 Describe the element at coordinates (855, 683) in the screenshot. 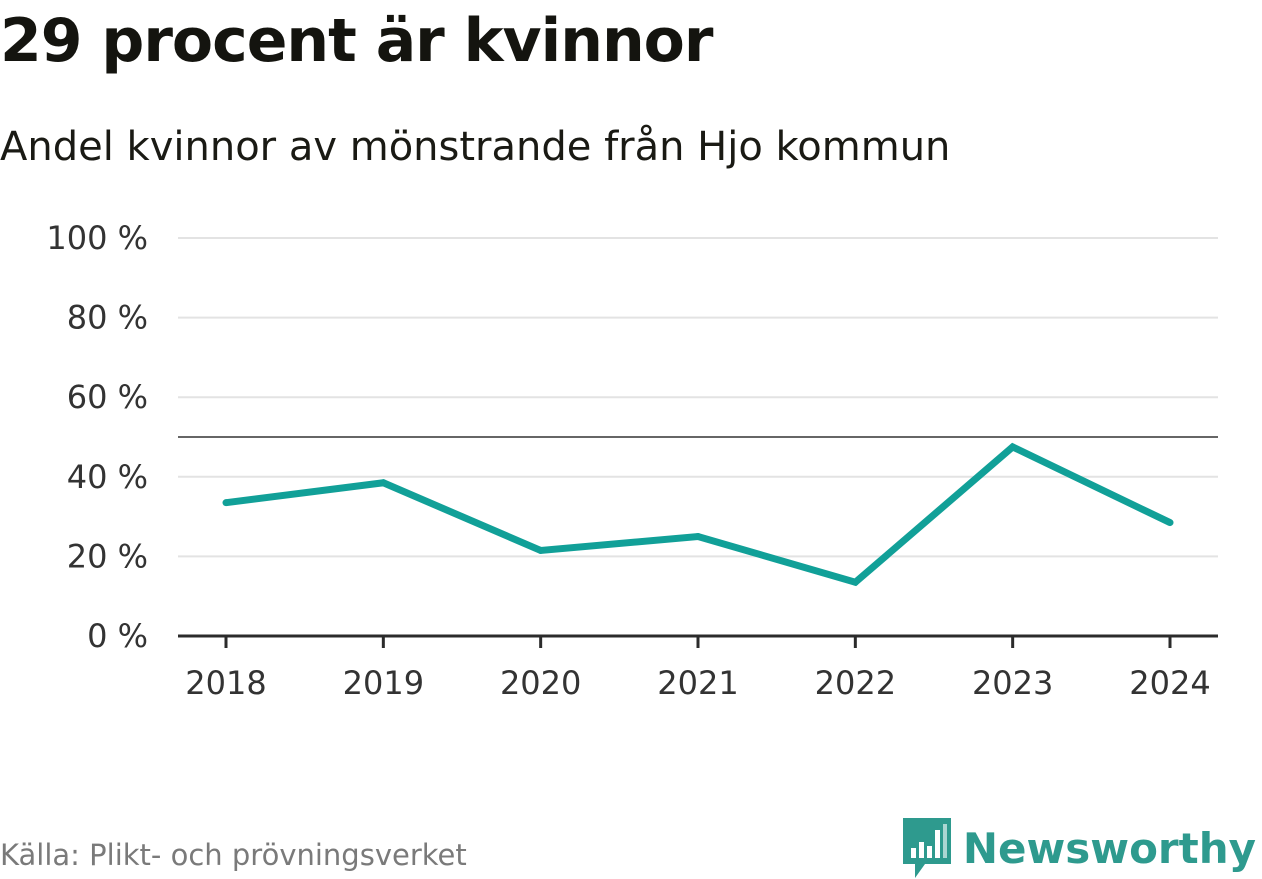

I see `x-tick-label: 2022` at that location.